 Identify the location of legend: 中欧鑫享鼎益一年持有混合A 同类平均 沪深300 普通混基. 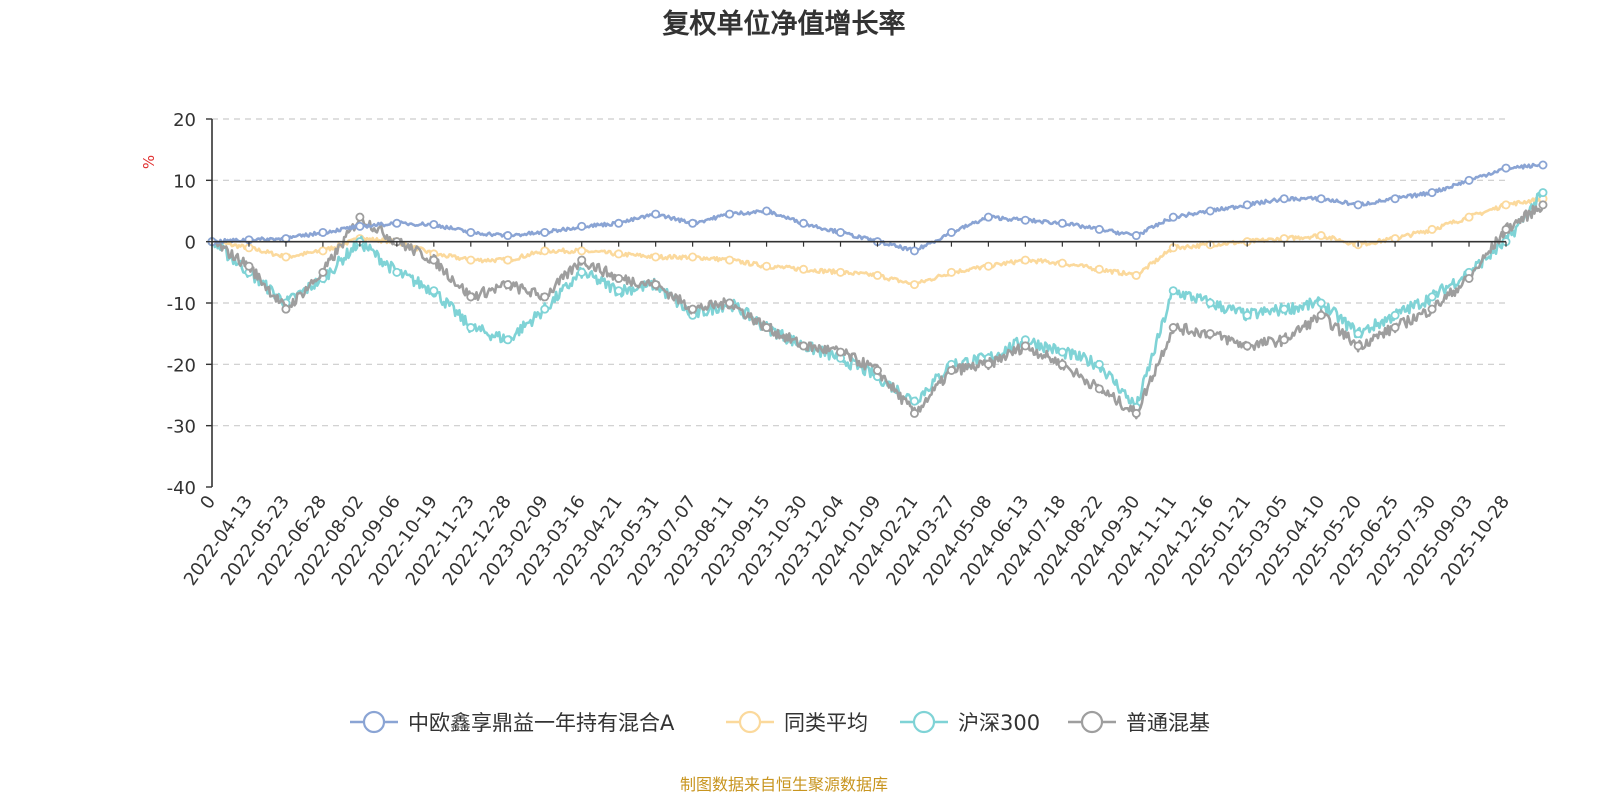
(780, 722).